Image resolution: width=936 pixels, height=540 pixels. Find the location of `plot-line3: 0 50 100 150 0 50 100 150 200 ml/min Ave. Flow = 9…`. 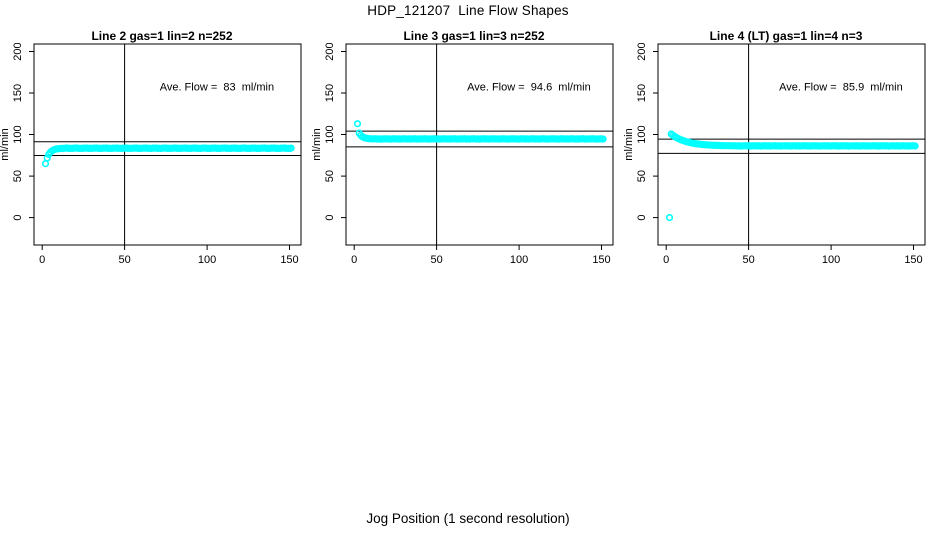

plot-line3: 0 50 100 150 0 50 100 150 200 ml/min Ave. Flow = 9… is located at coordinates (463, 154).